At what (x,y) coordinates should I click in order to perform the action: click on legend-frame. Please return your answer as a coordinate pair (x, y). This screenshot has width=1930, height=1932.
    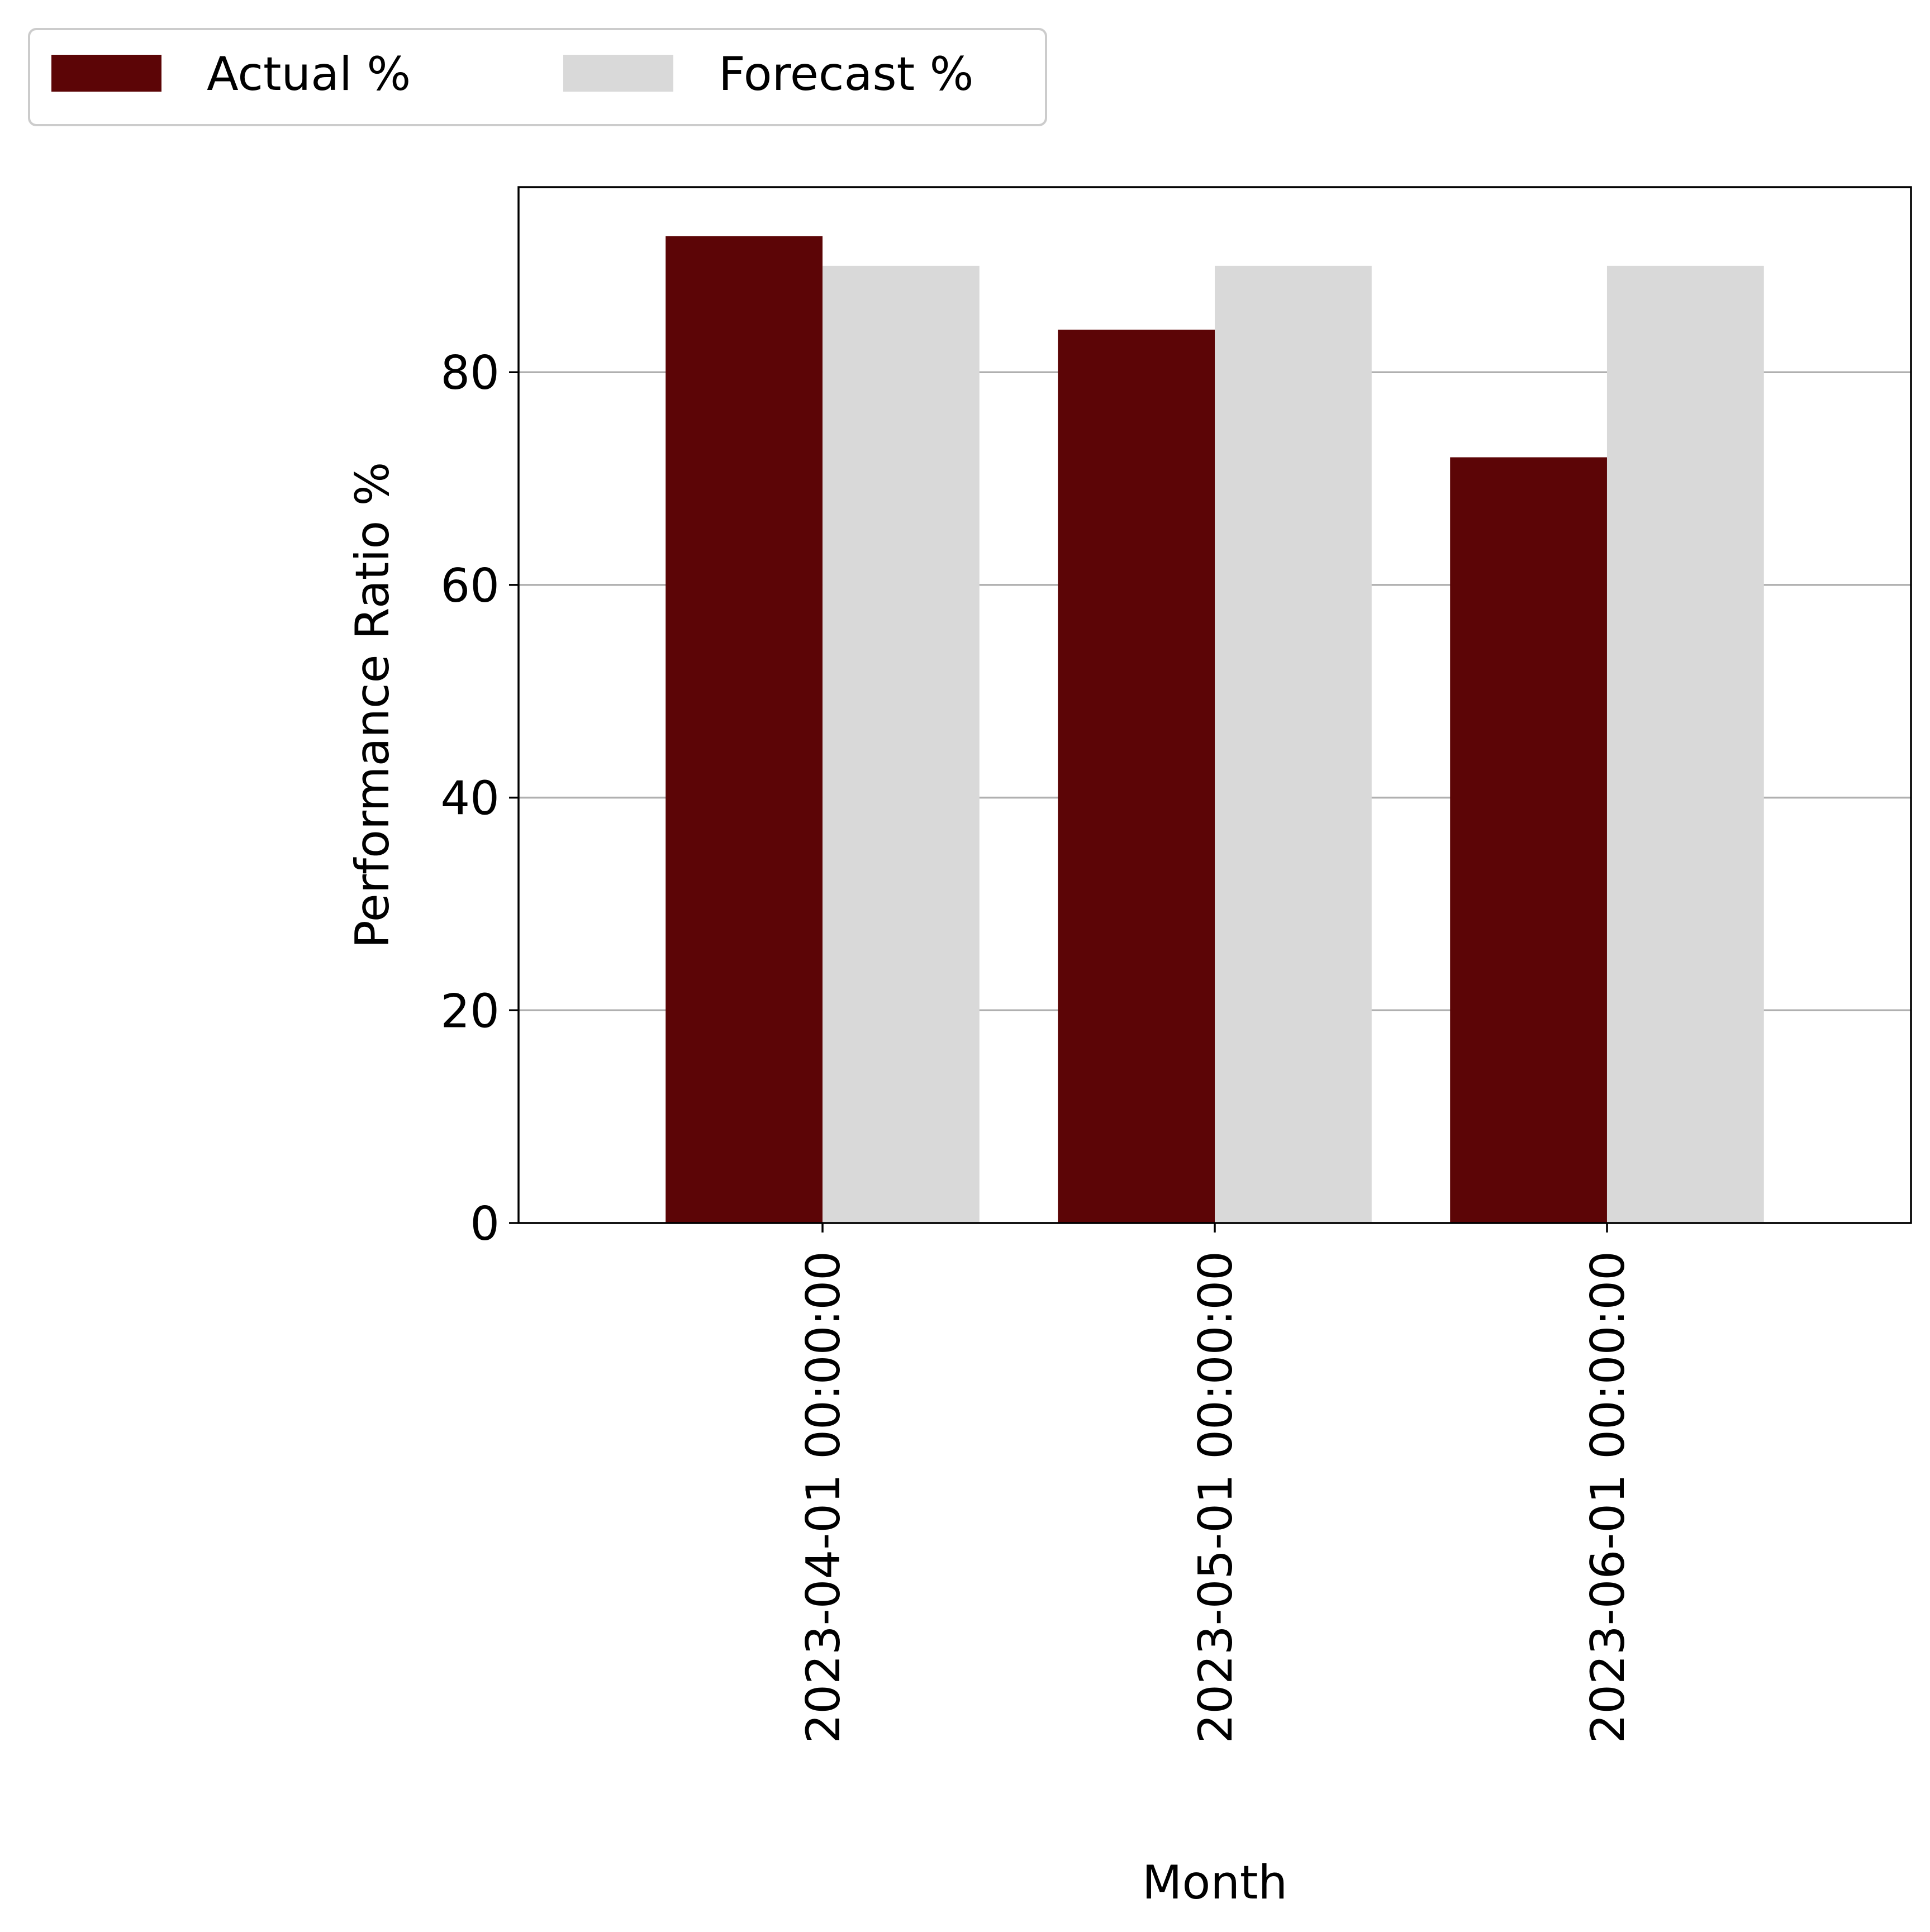
    Looking at the image, I should click on (538, 77).